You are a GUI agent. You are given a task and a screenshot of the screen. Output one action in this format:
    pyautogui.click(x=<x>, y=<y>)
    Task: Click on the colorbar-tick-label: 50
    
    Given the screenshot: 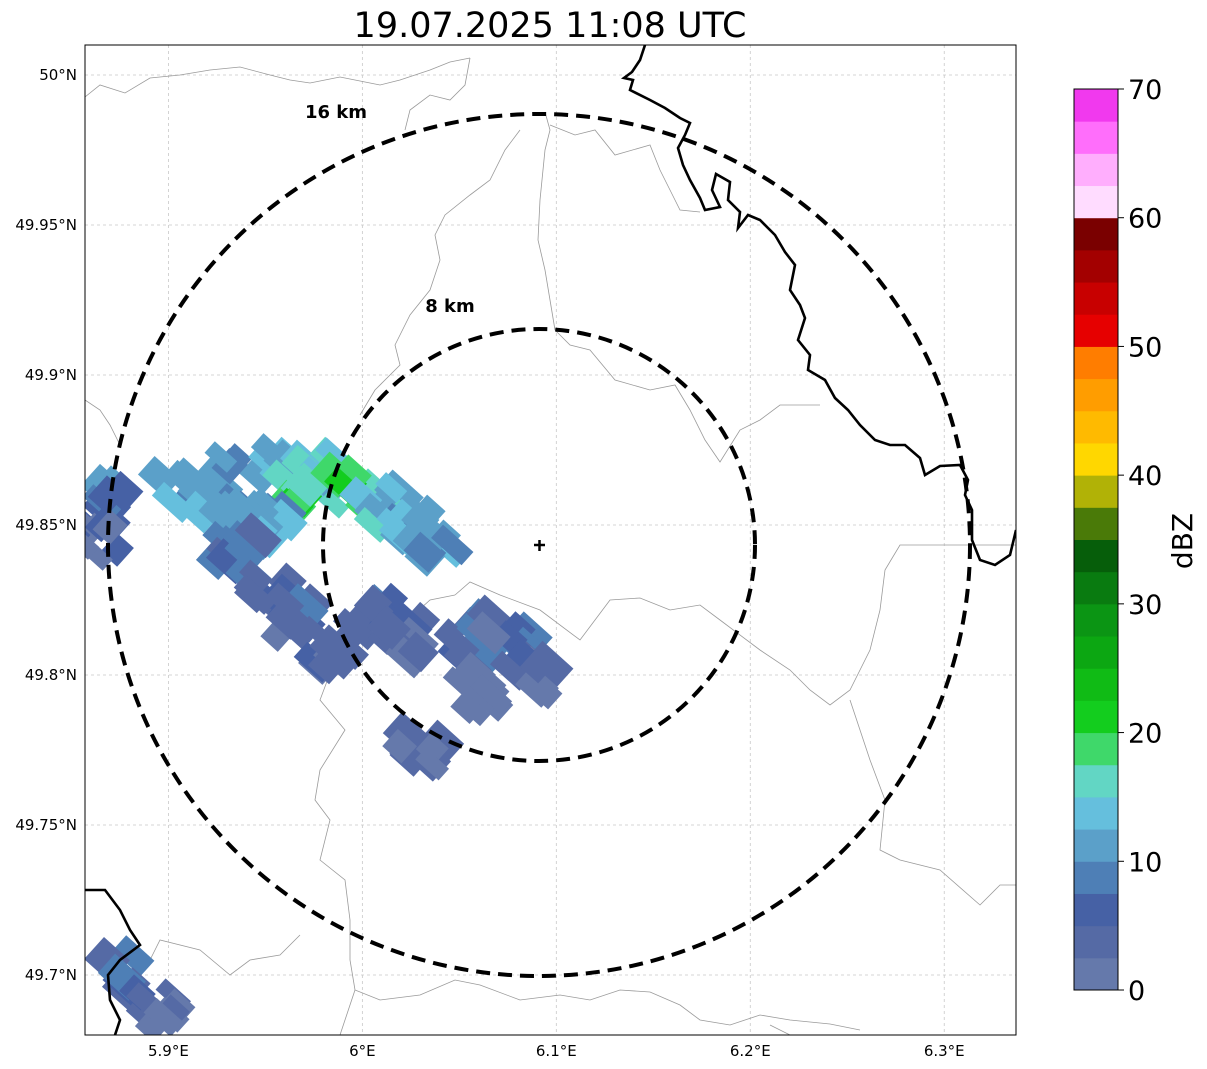 What is the action you would take?
    pyautogui.click(x=1145, y=347)
    